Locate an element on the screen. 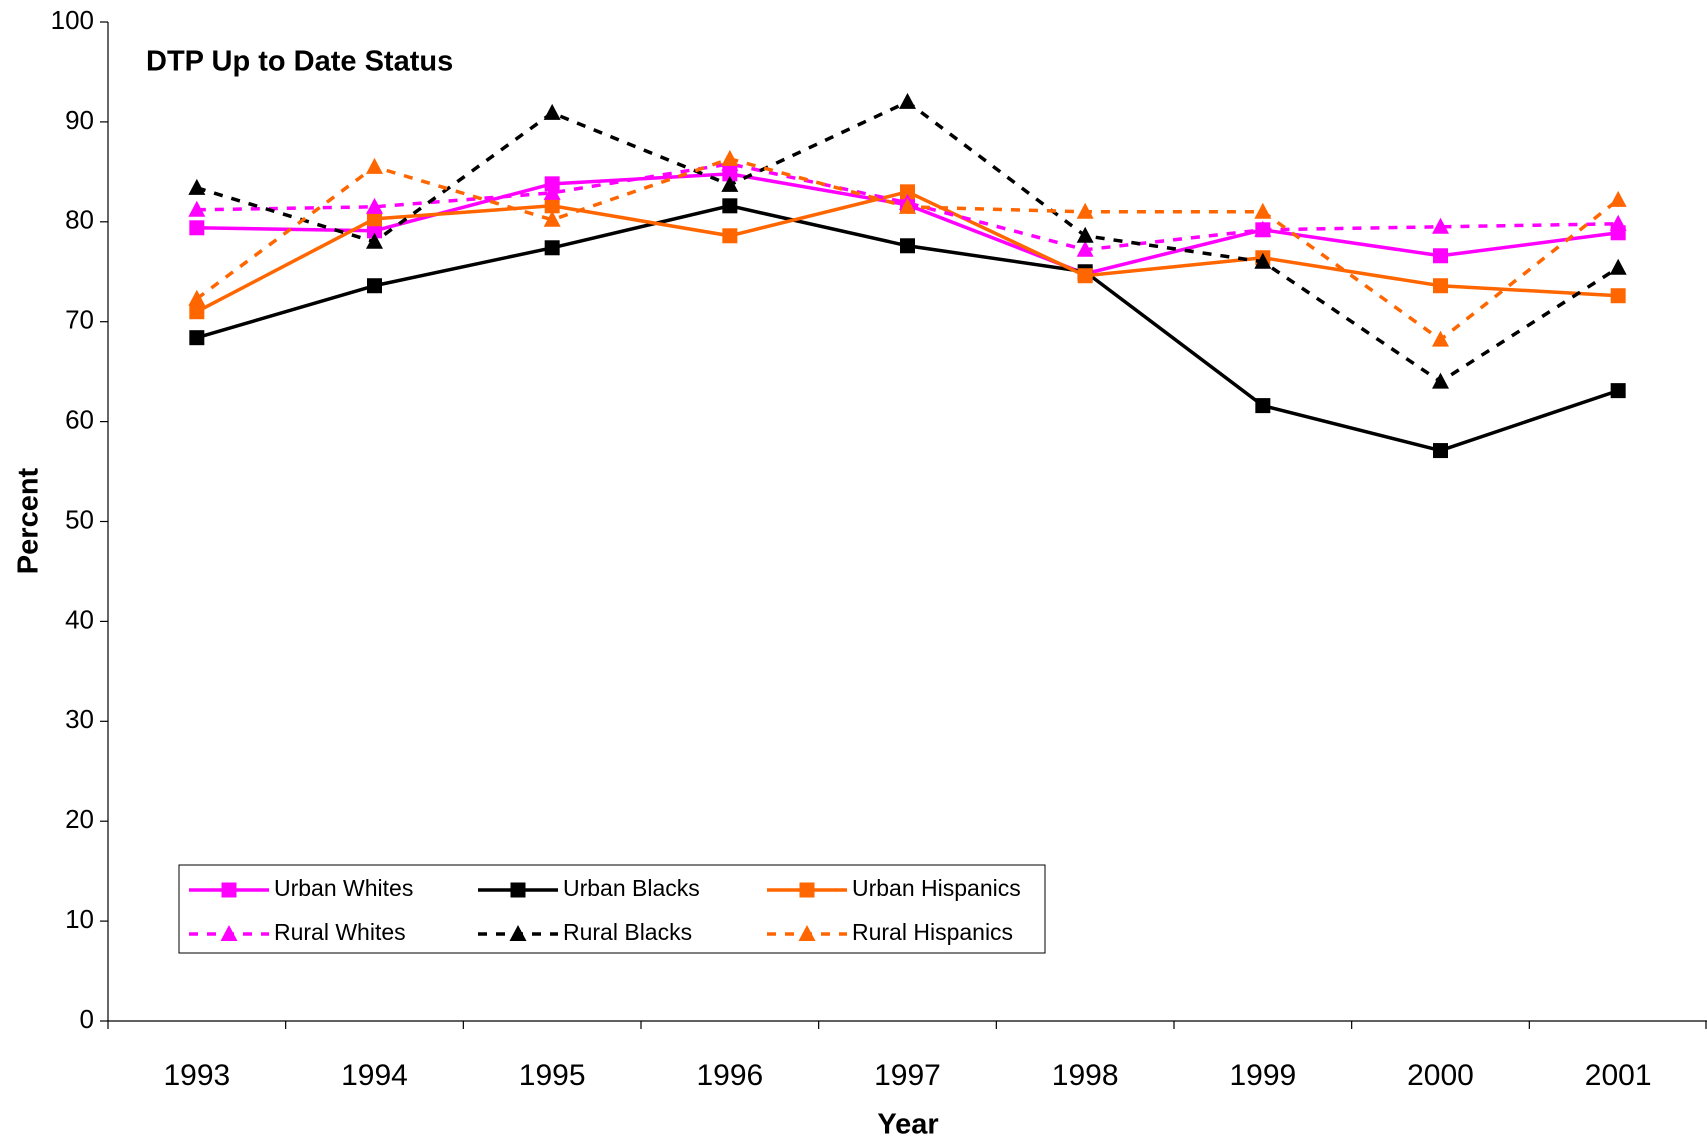 The image size is (1707, 1148). x-tick-label: 1997 is located at coordinates (907, 1075).